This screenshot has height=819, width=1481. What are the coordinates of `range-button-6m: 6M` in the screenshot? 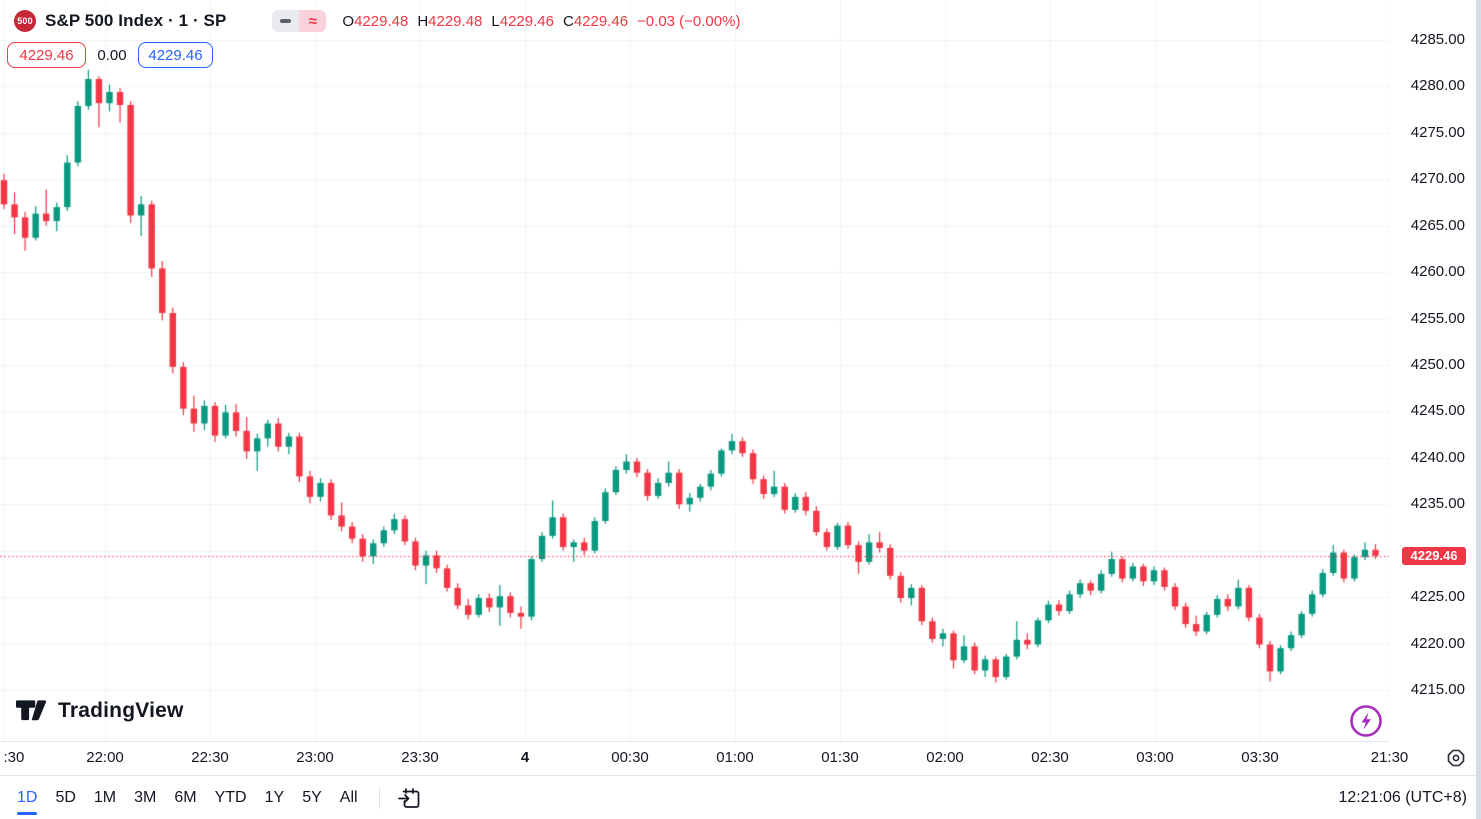 It's located at (185, 797).